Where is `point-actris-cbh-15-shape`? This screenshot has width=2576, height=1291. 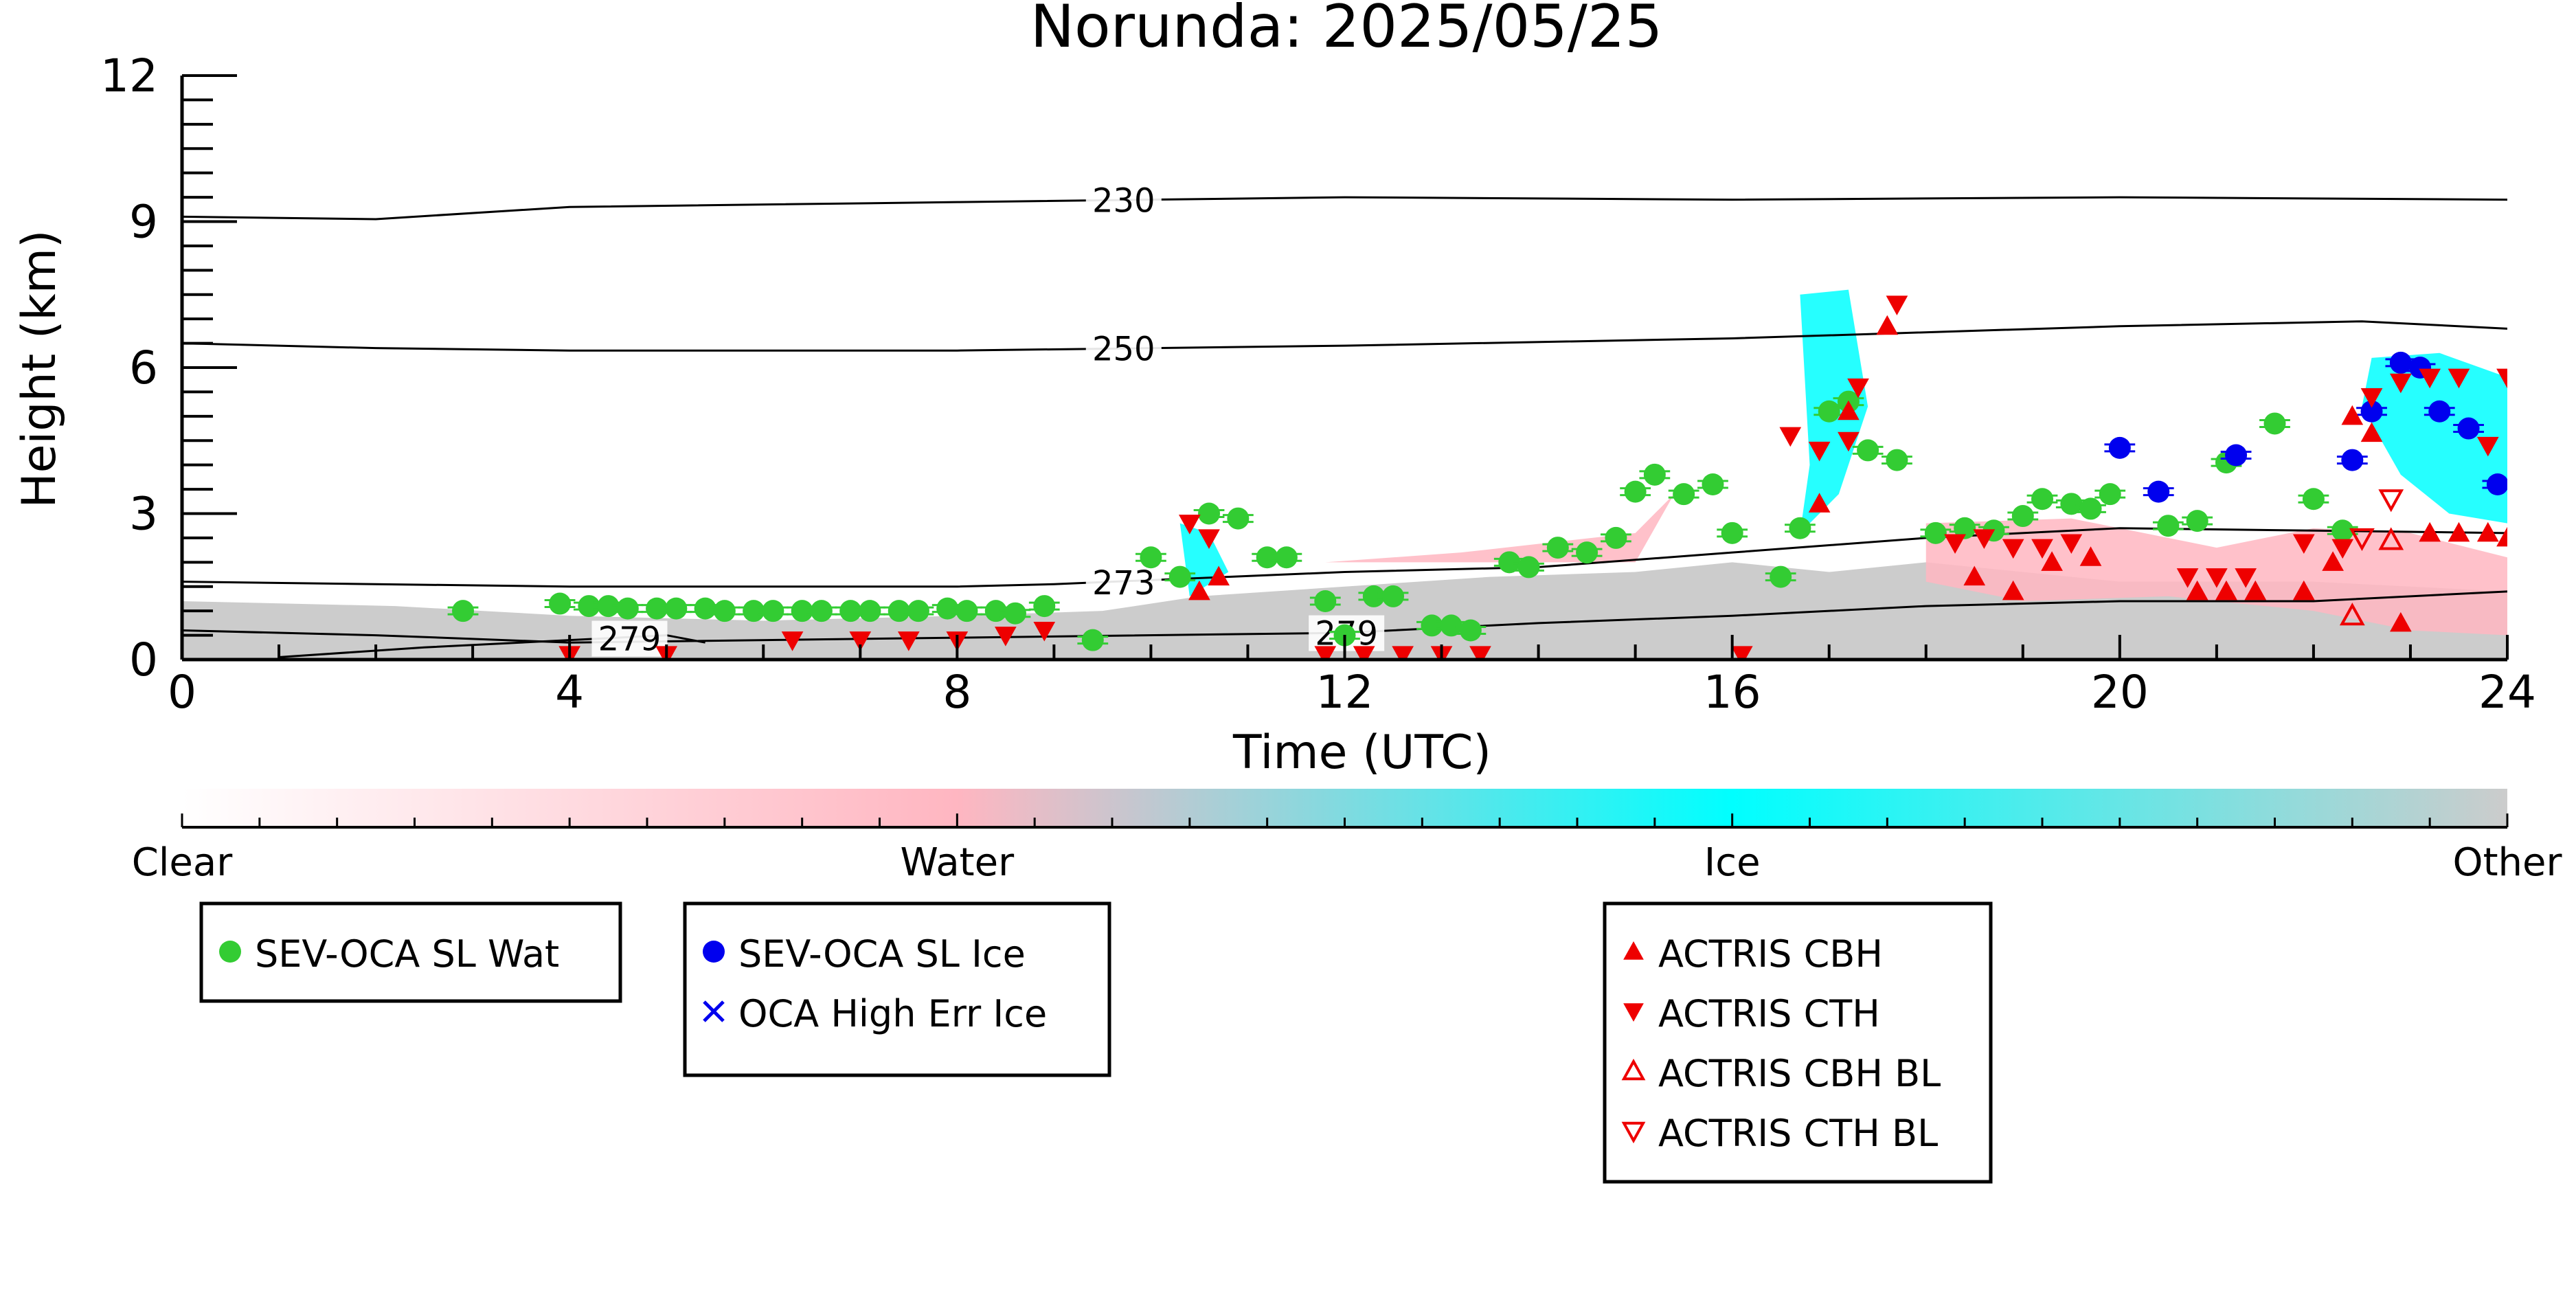
point-actris-cbh-15-shape is located at coordinates (2371, 432).